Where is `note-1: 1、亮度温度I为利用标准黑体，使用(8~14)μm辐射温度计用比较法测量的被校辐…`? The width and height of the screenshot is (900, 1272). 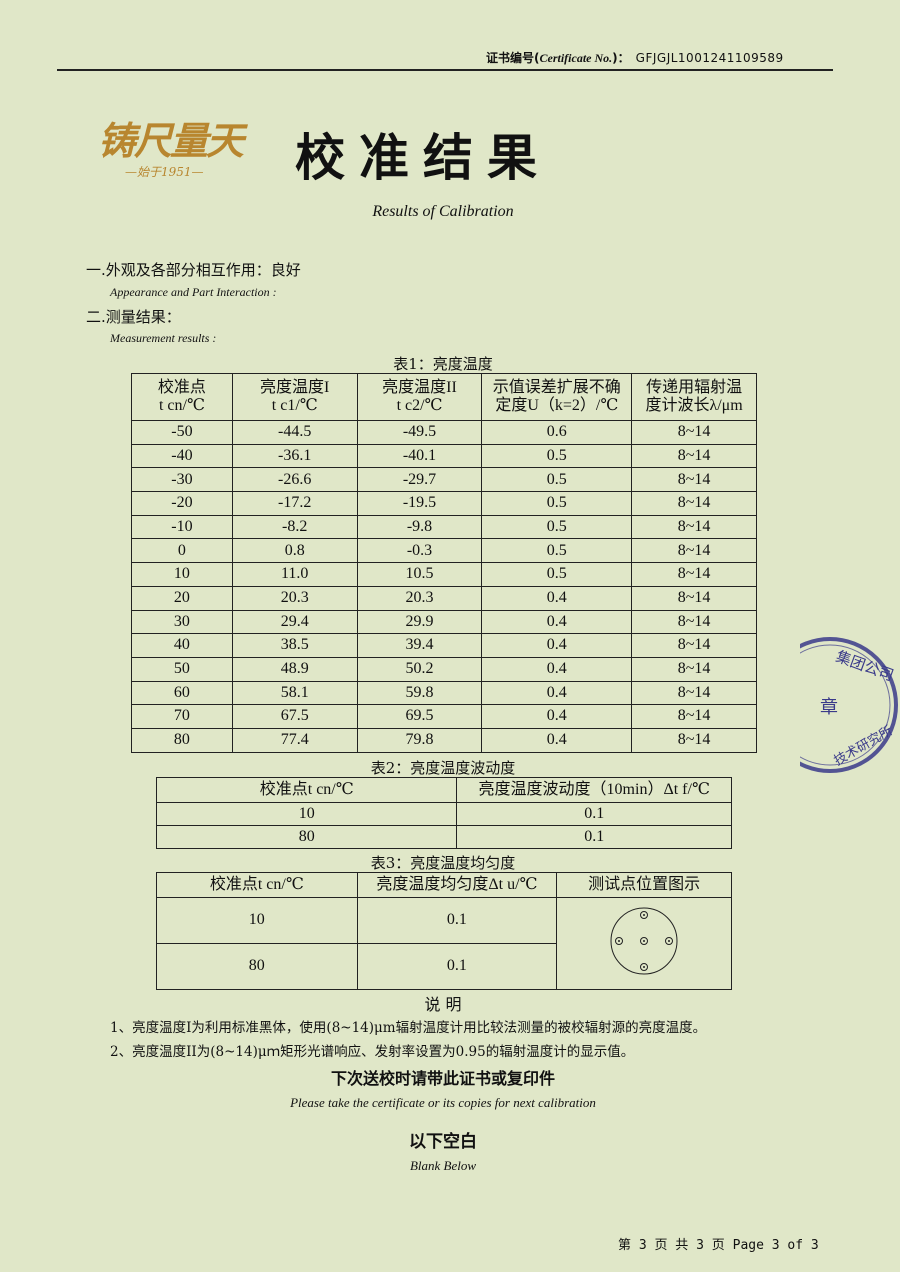
note-1: 1、亮度温度I为利用标准黑体，使用(8~14)μm辐射温度计用比较法测量的被校辐… is located at coordinates (408, 1028).